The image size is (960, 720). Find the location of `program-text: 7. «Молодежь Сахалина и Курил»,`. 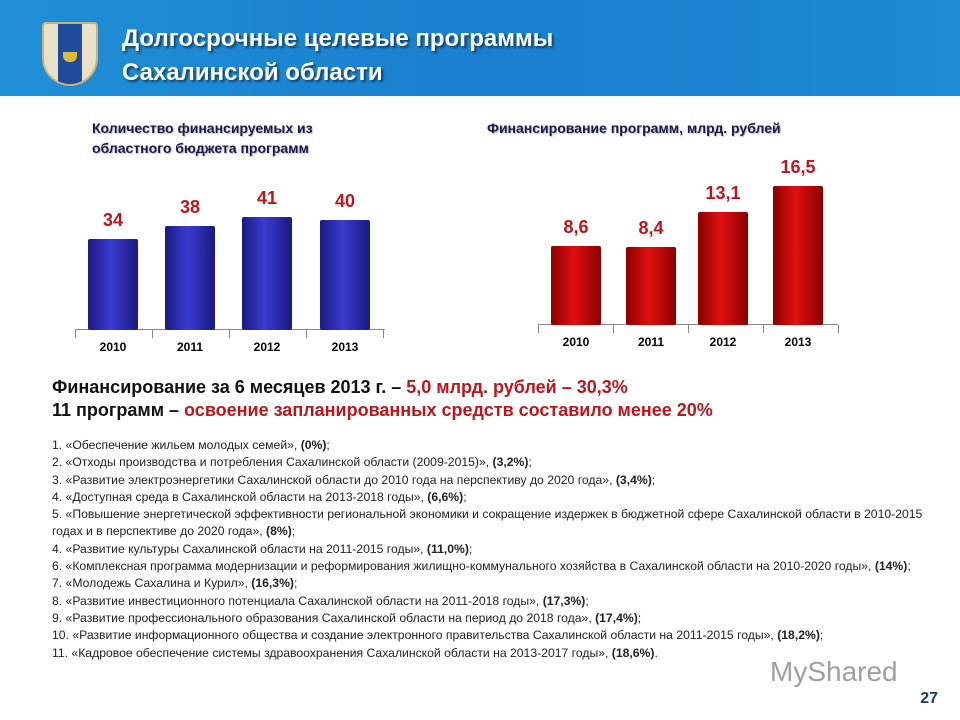

program-text: 7. «Молодежь Сахалина и Курил», is located at coordinates (152, 583).